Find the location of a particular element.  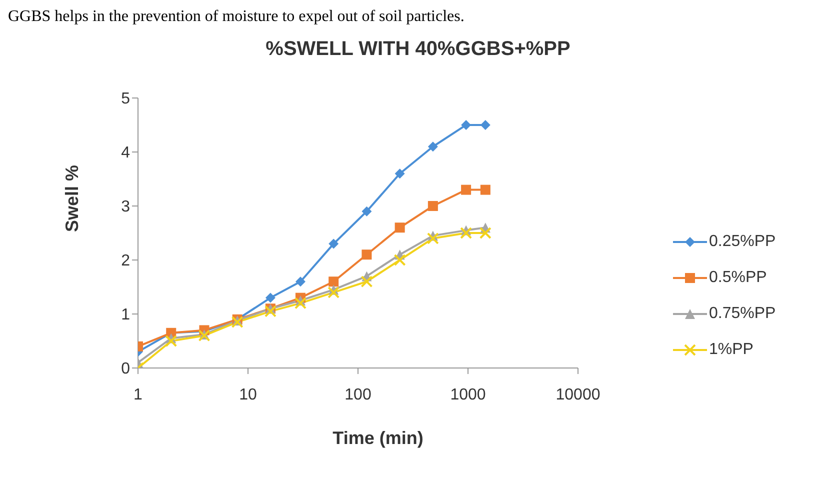

text: GGBS helps in the prevention of moisture to expel out of soil particles. is located at coordinates (236, 17).